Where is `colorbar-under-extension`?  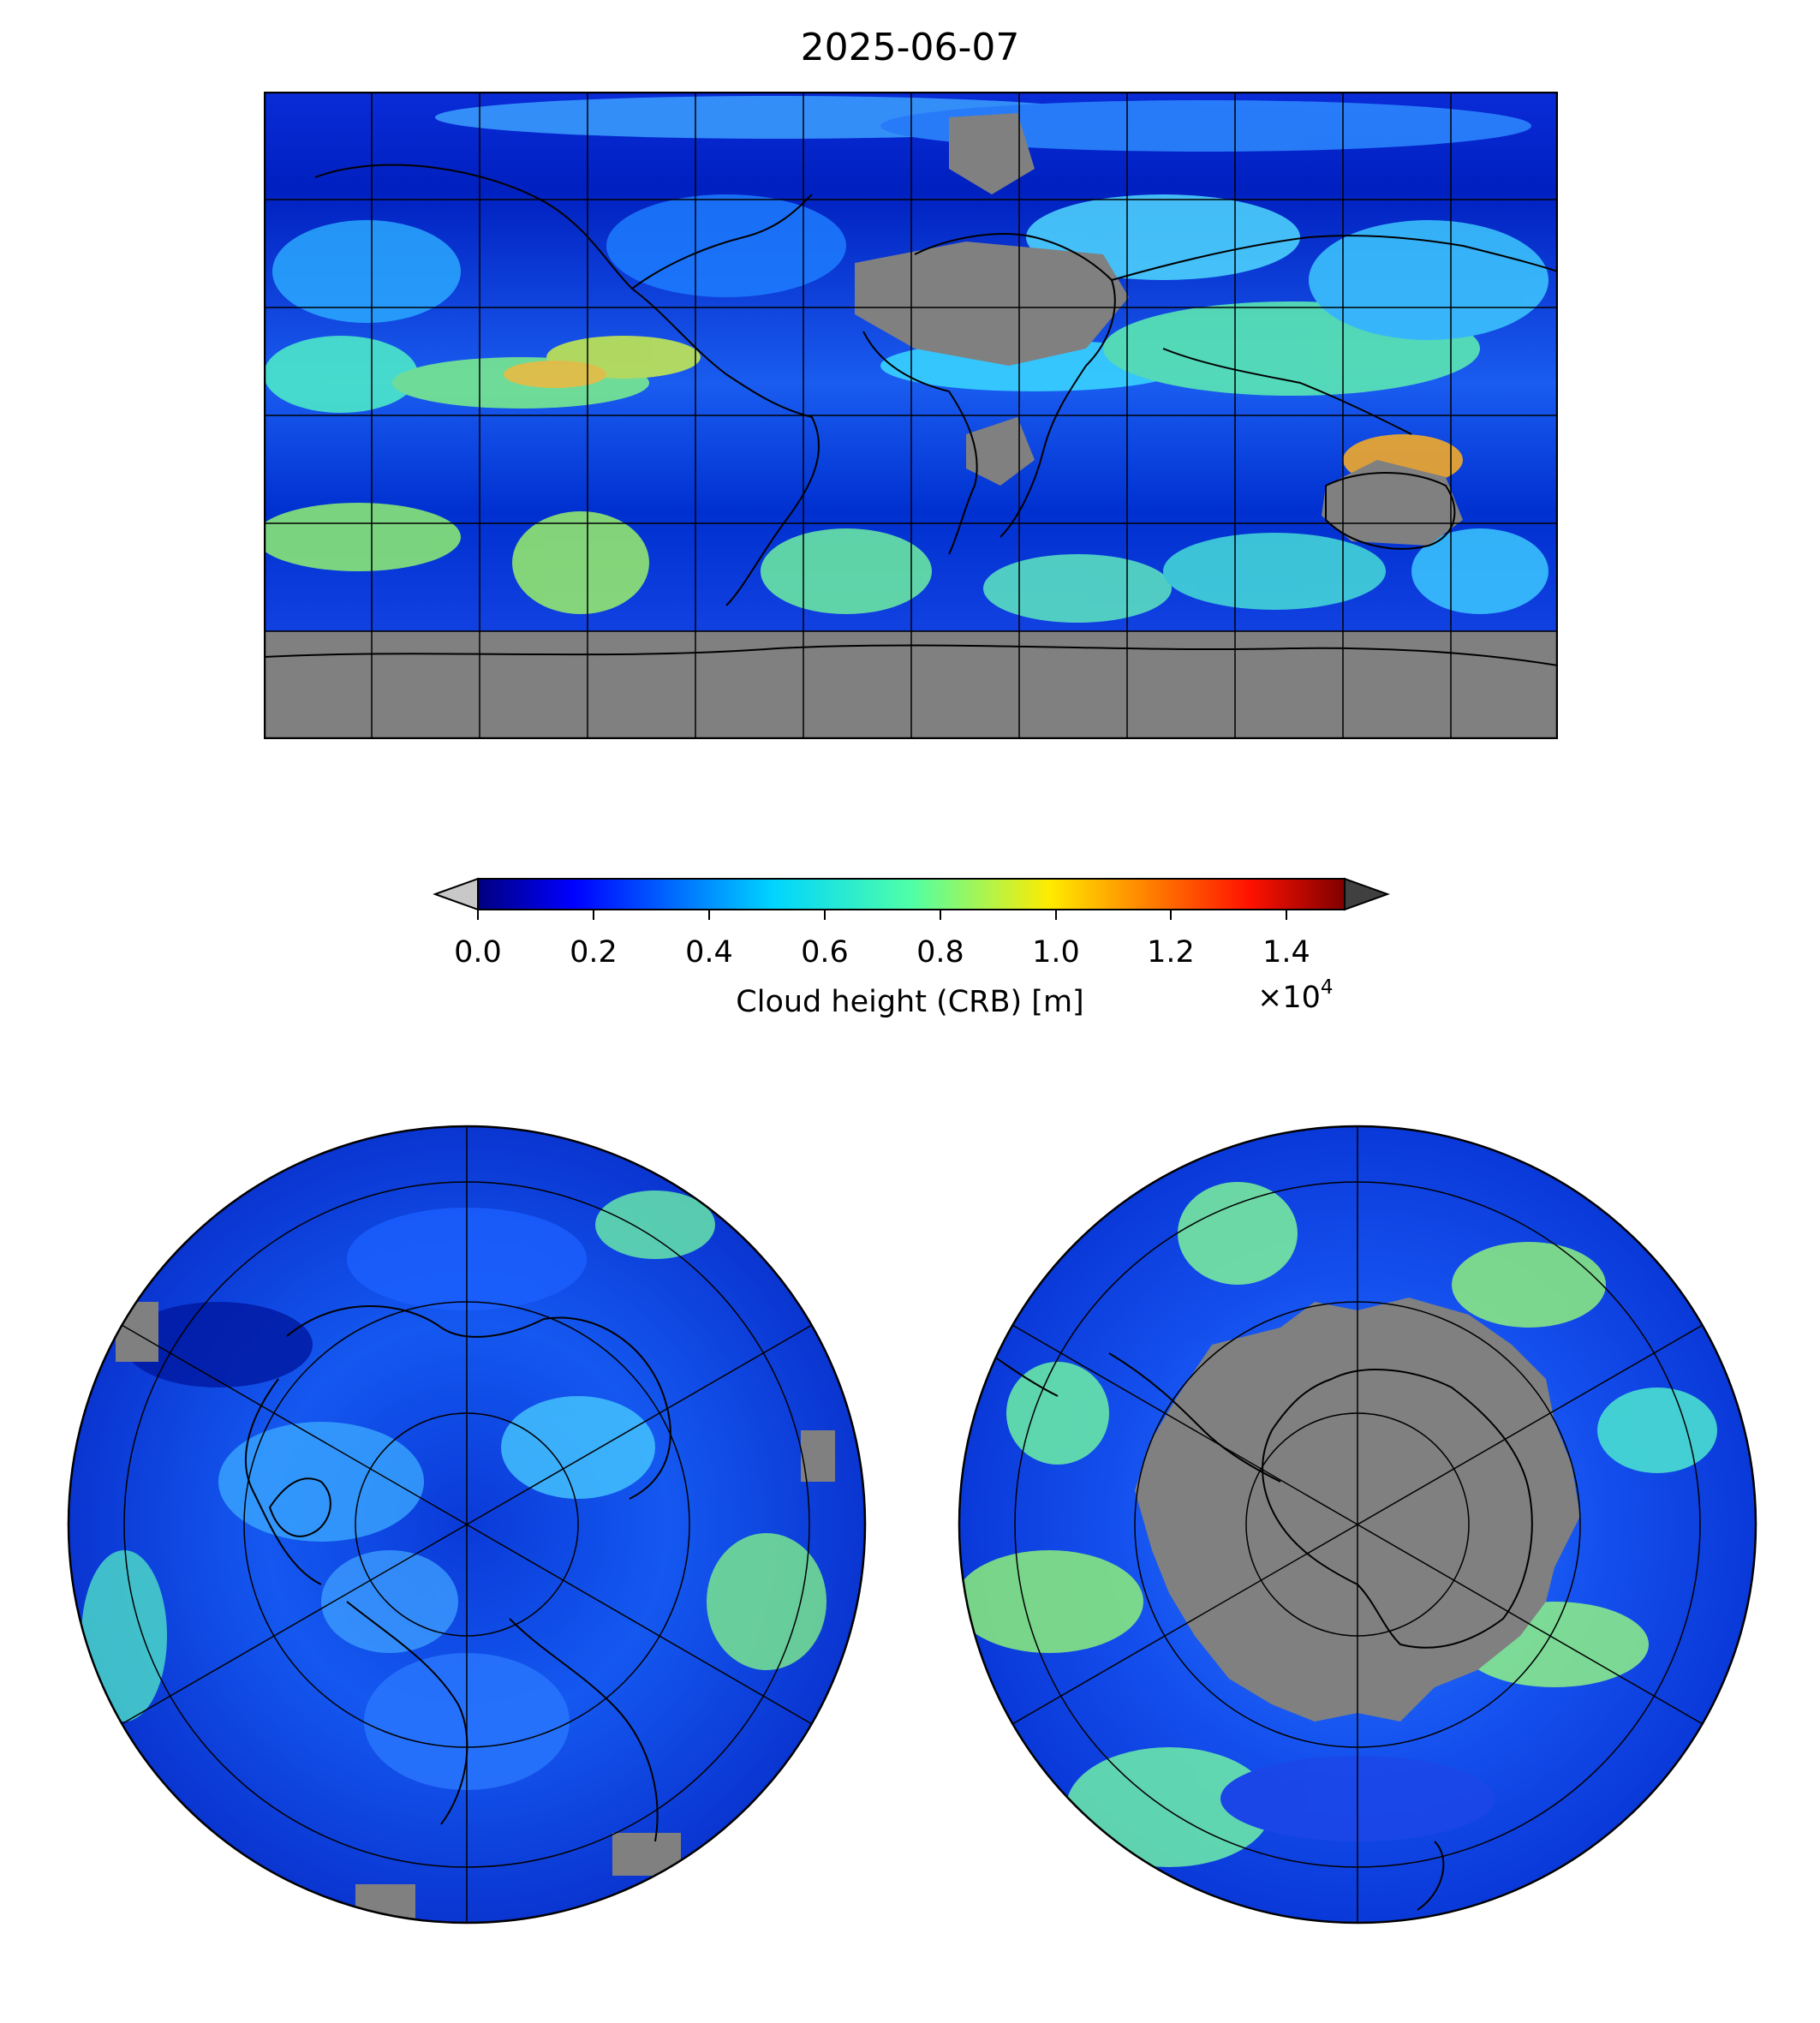 colorbar-under-extension is located at coordinates (456, 894).